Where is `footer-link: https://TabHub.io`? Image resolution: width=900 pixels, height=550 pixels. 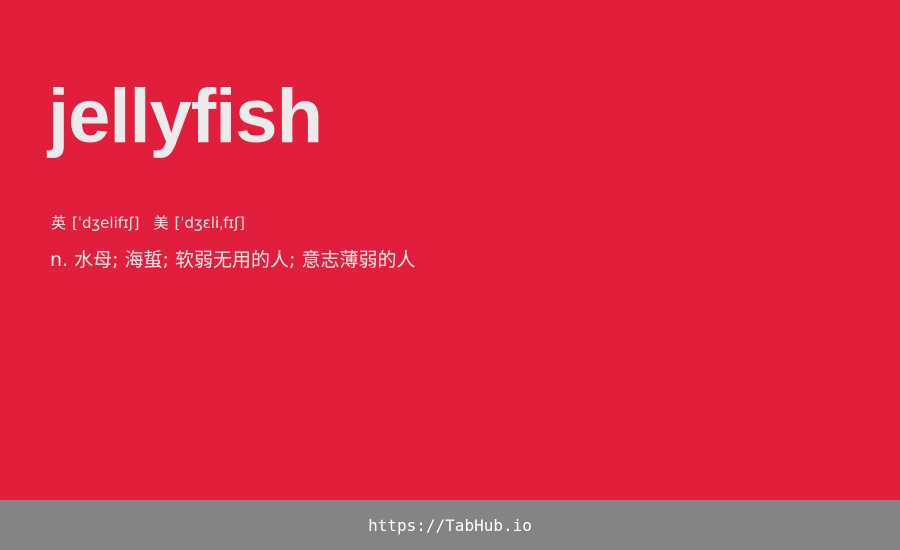
footer-link: https://TabHub.io is located at coordinates (450, 525).